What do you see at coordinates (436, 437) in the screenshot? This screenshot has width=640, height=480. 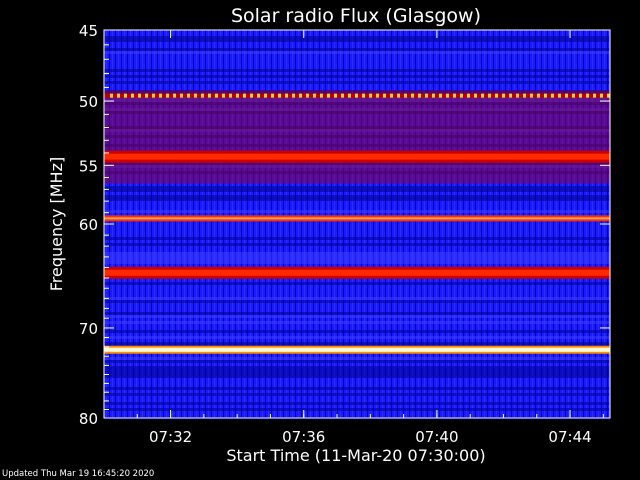 I see `x-tick-label: 07:40` at bounding box center [436, 437].